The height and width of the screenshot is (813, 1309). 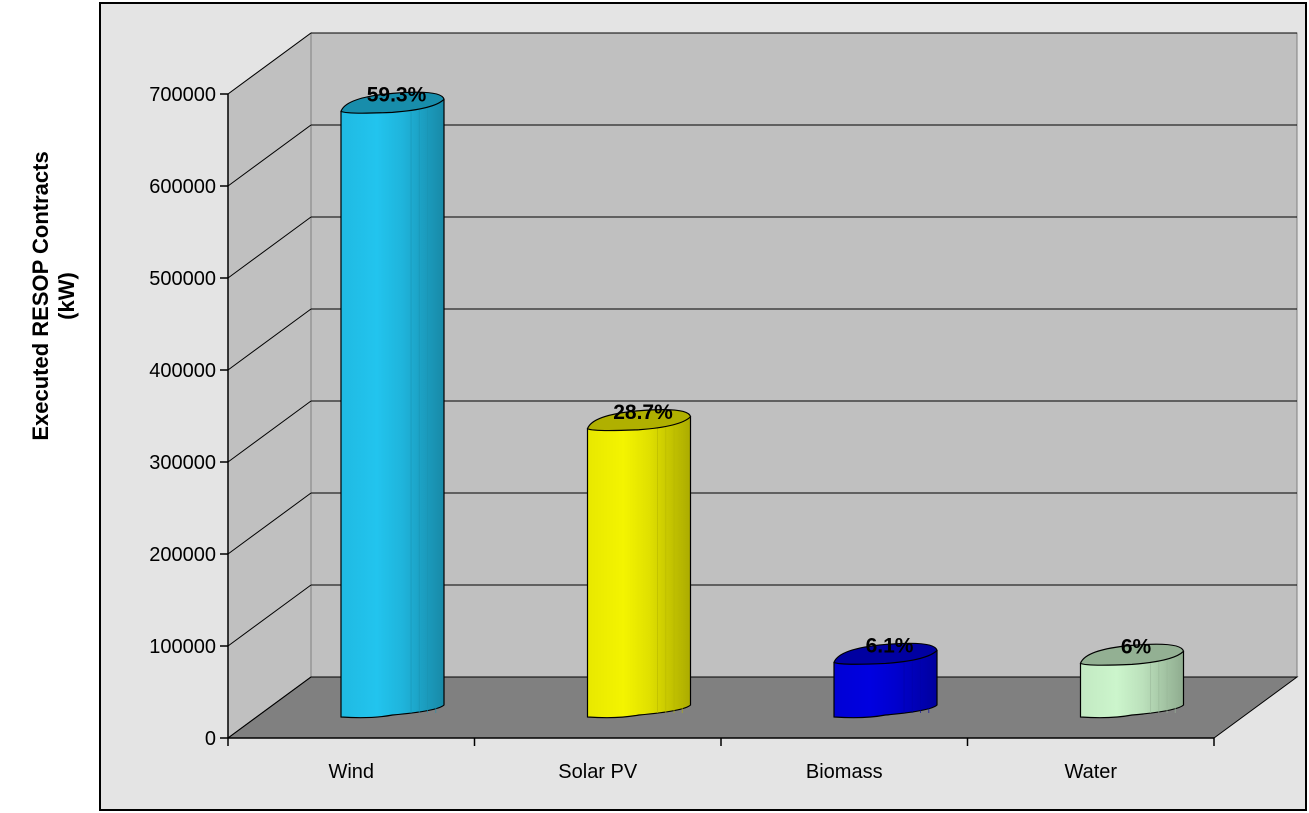 I want to click on x-tick-label: Water, so click(x=1090, y=772).